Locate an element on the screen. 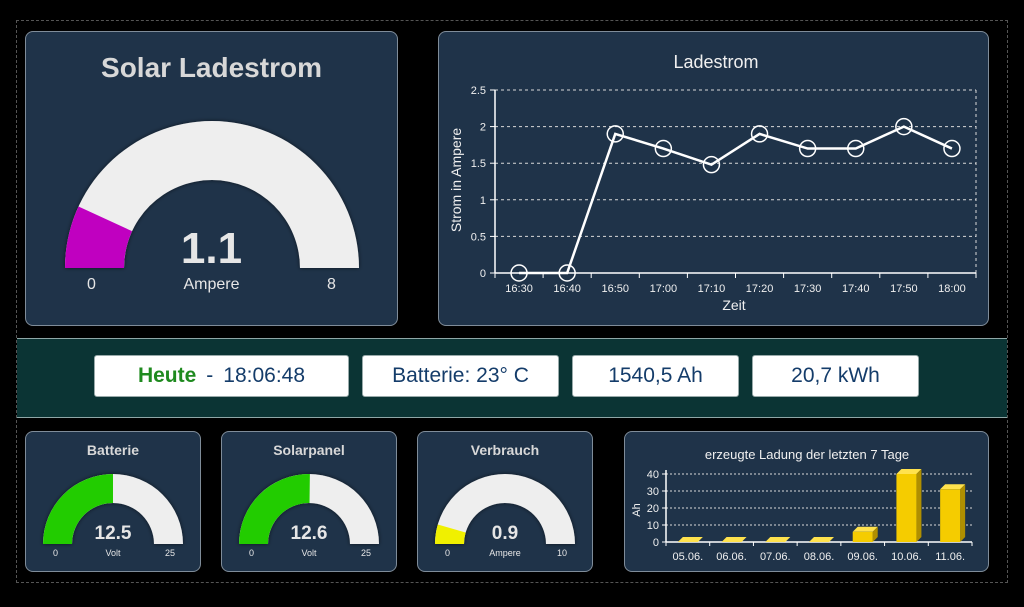 Image resolution: width=1024 pixels, height=607 pixels. y-tick-label: 2 is located at coordinates (483, 128).